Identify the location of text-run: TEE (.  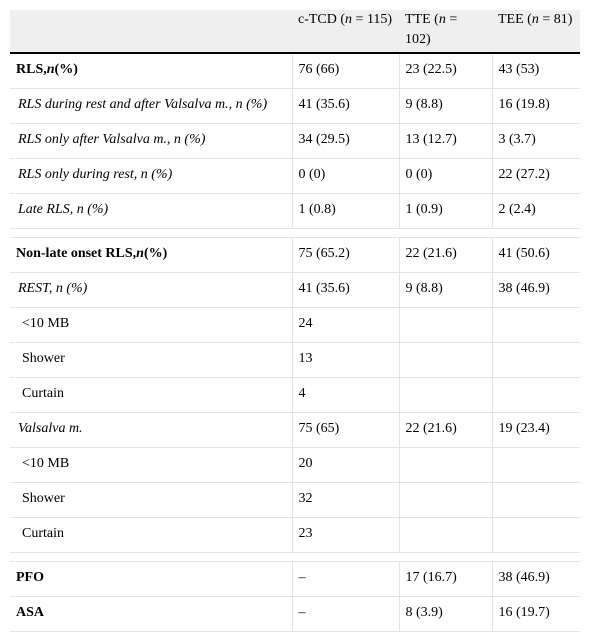
(515, 19).